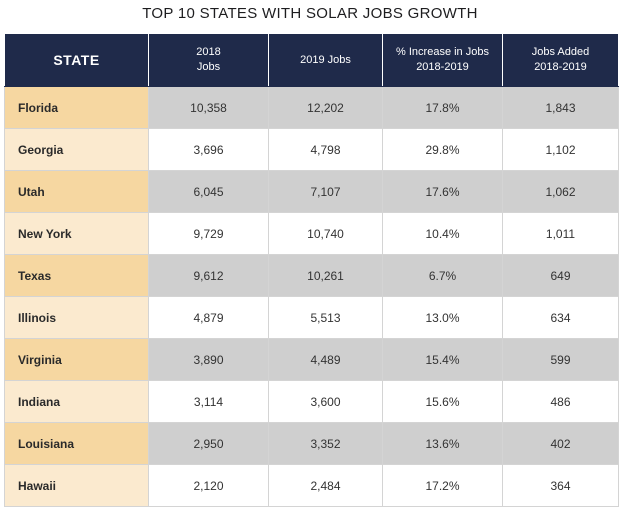 Image resolution: width=620 pixels, height=511 pixels. What do you see at coordinates (325, 443) in the screenshot?
I see `jobs-2019-cell: 3,352` at bounding box center [325, 443].